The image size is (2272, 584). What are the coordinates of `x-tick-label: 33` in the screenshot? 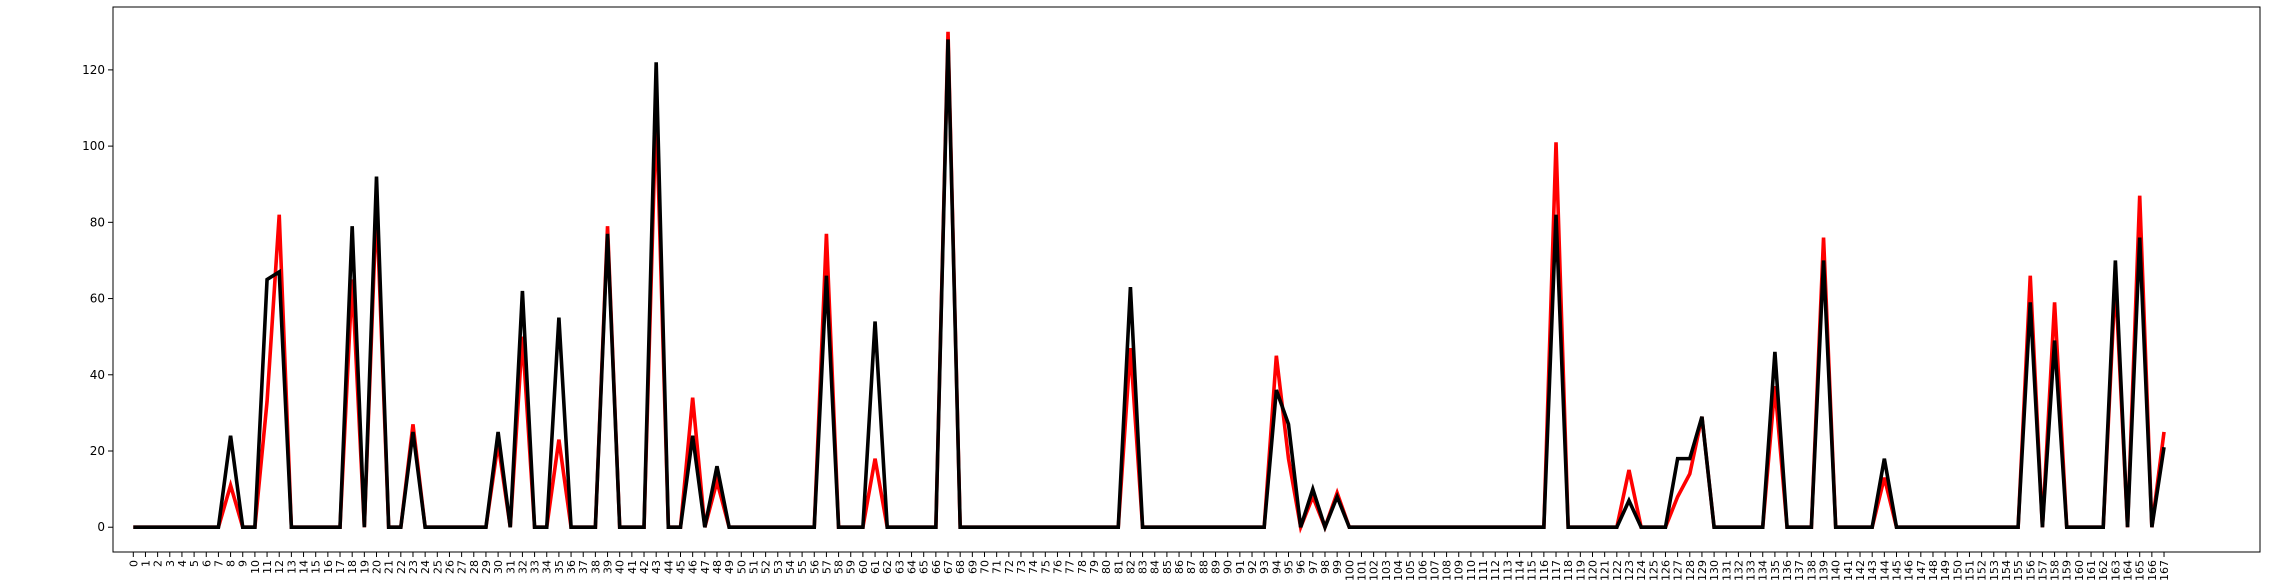 It's located at (535, 567).